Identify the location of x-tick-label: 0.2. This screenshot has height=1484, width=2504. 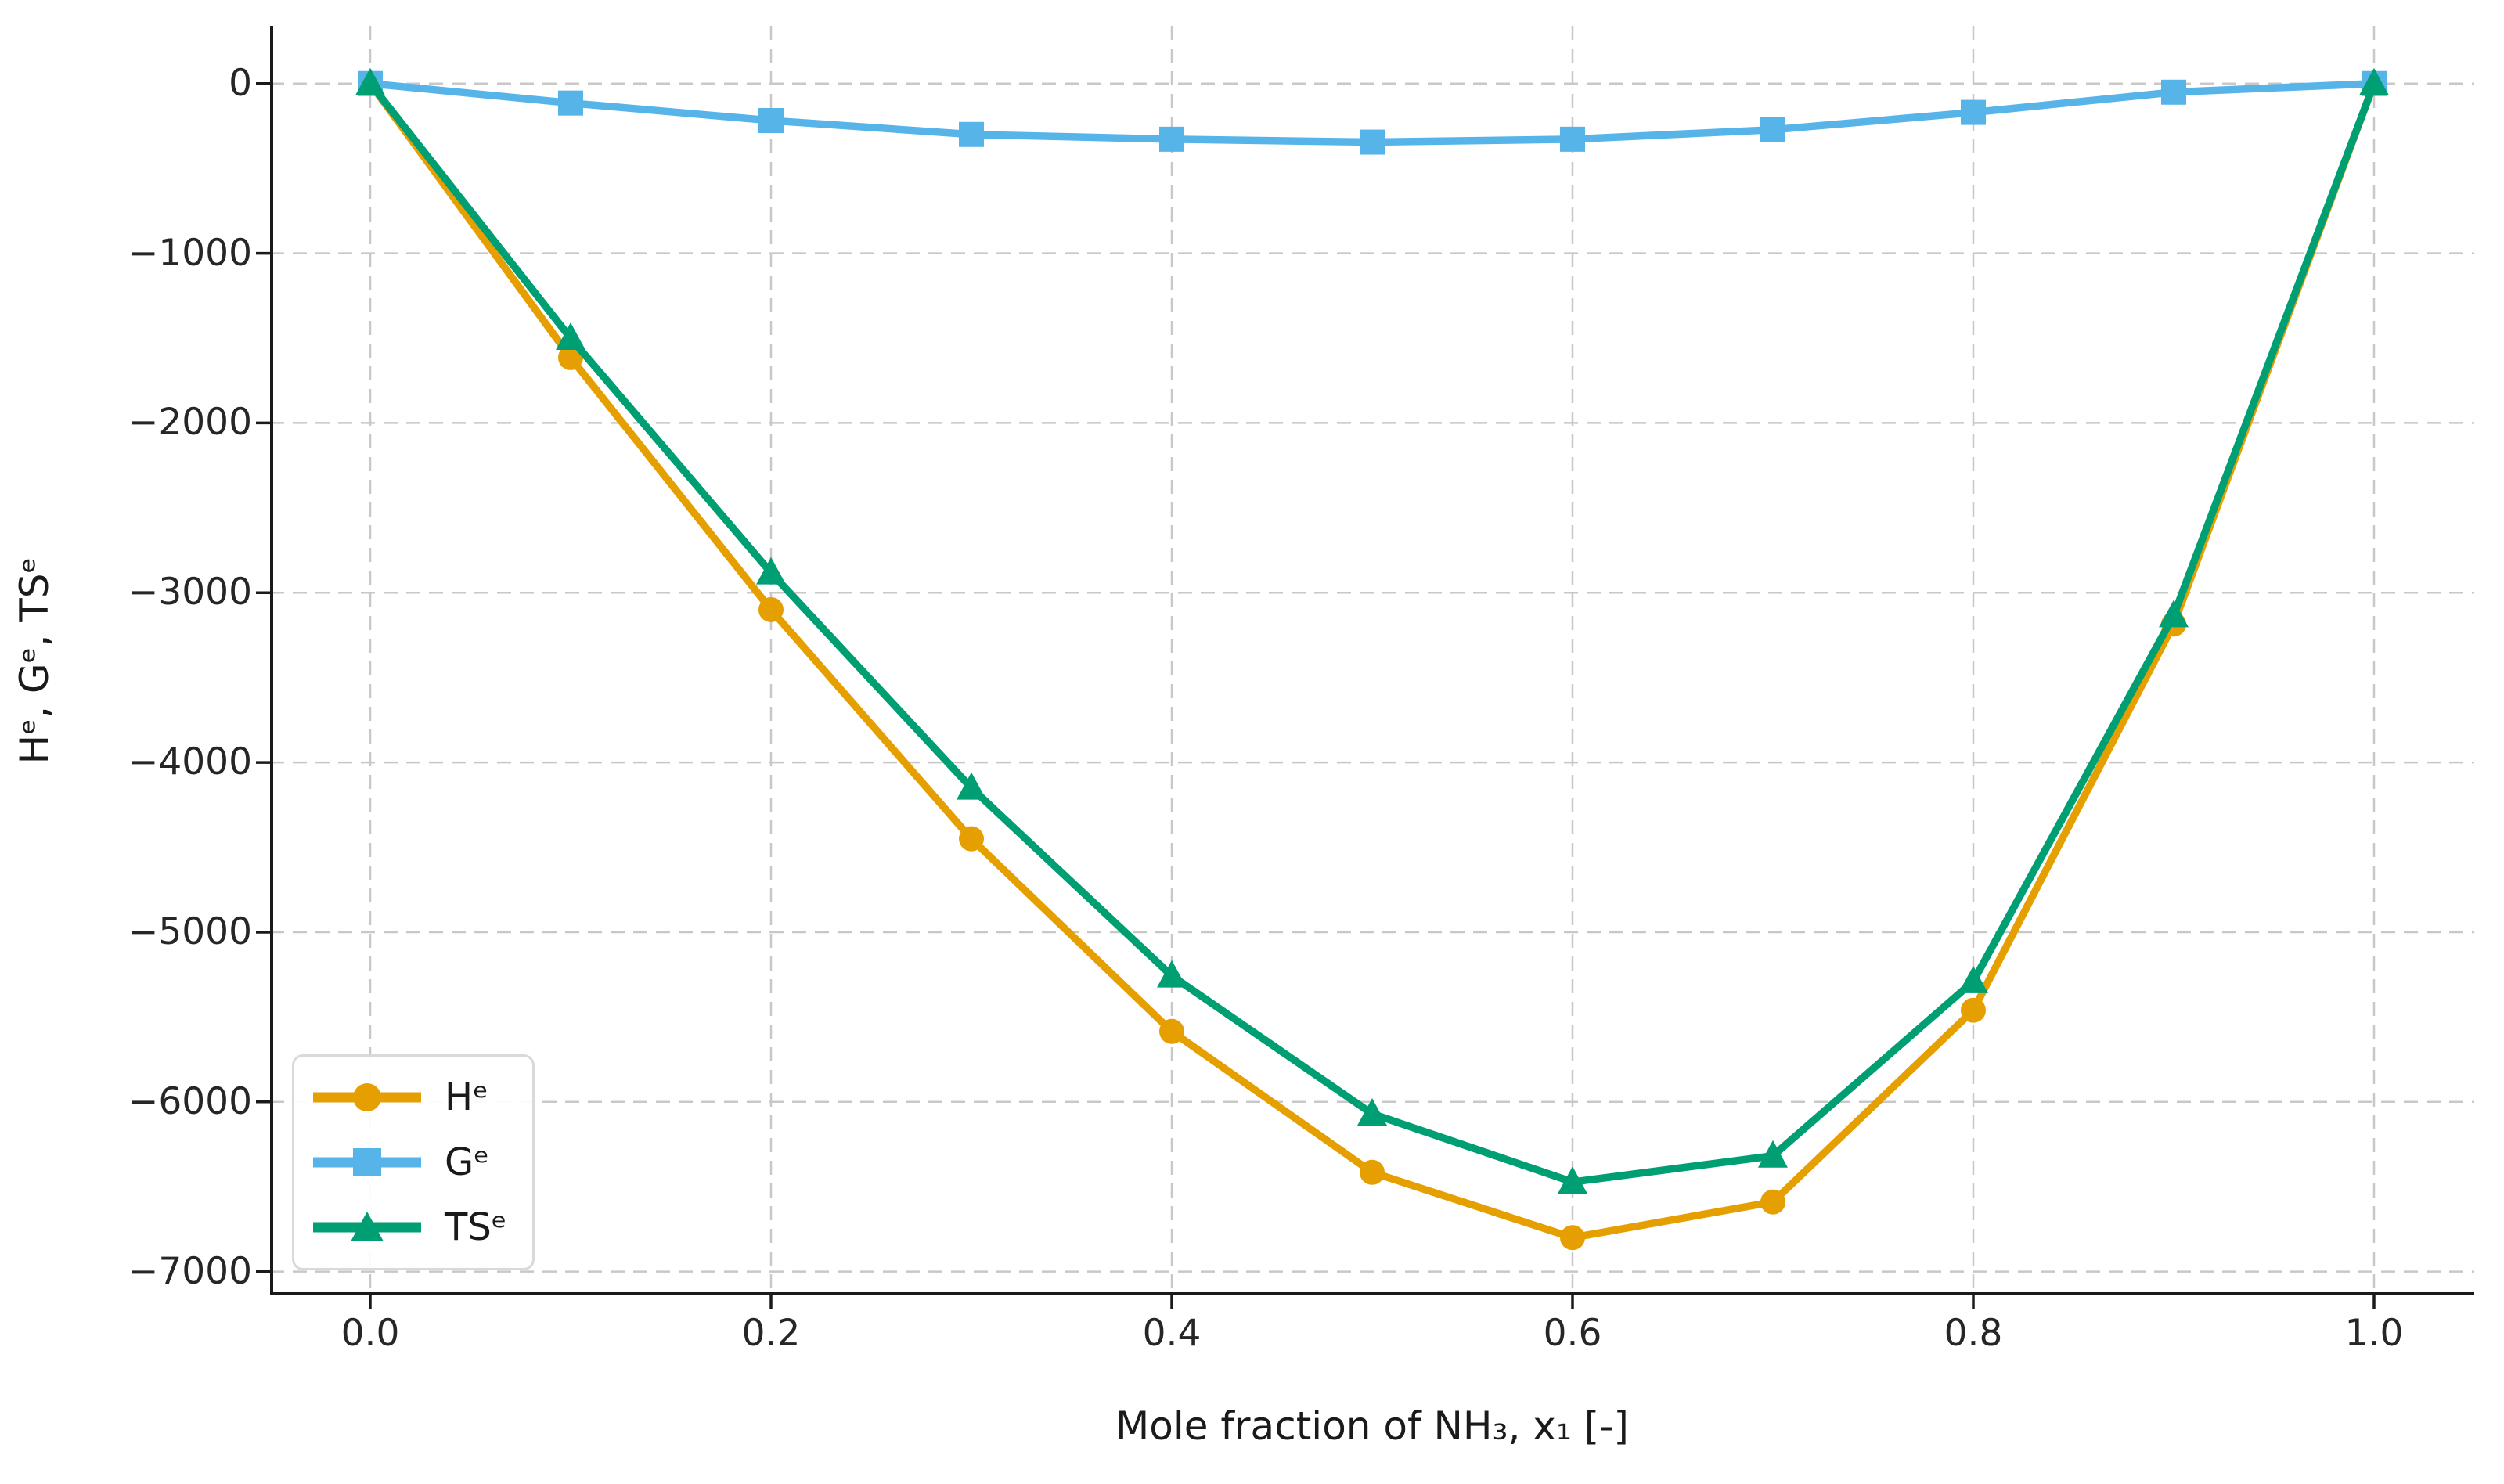
(771, 1333).